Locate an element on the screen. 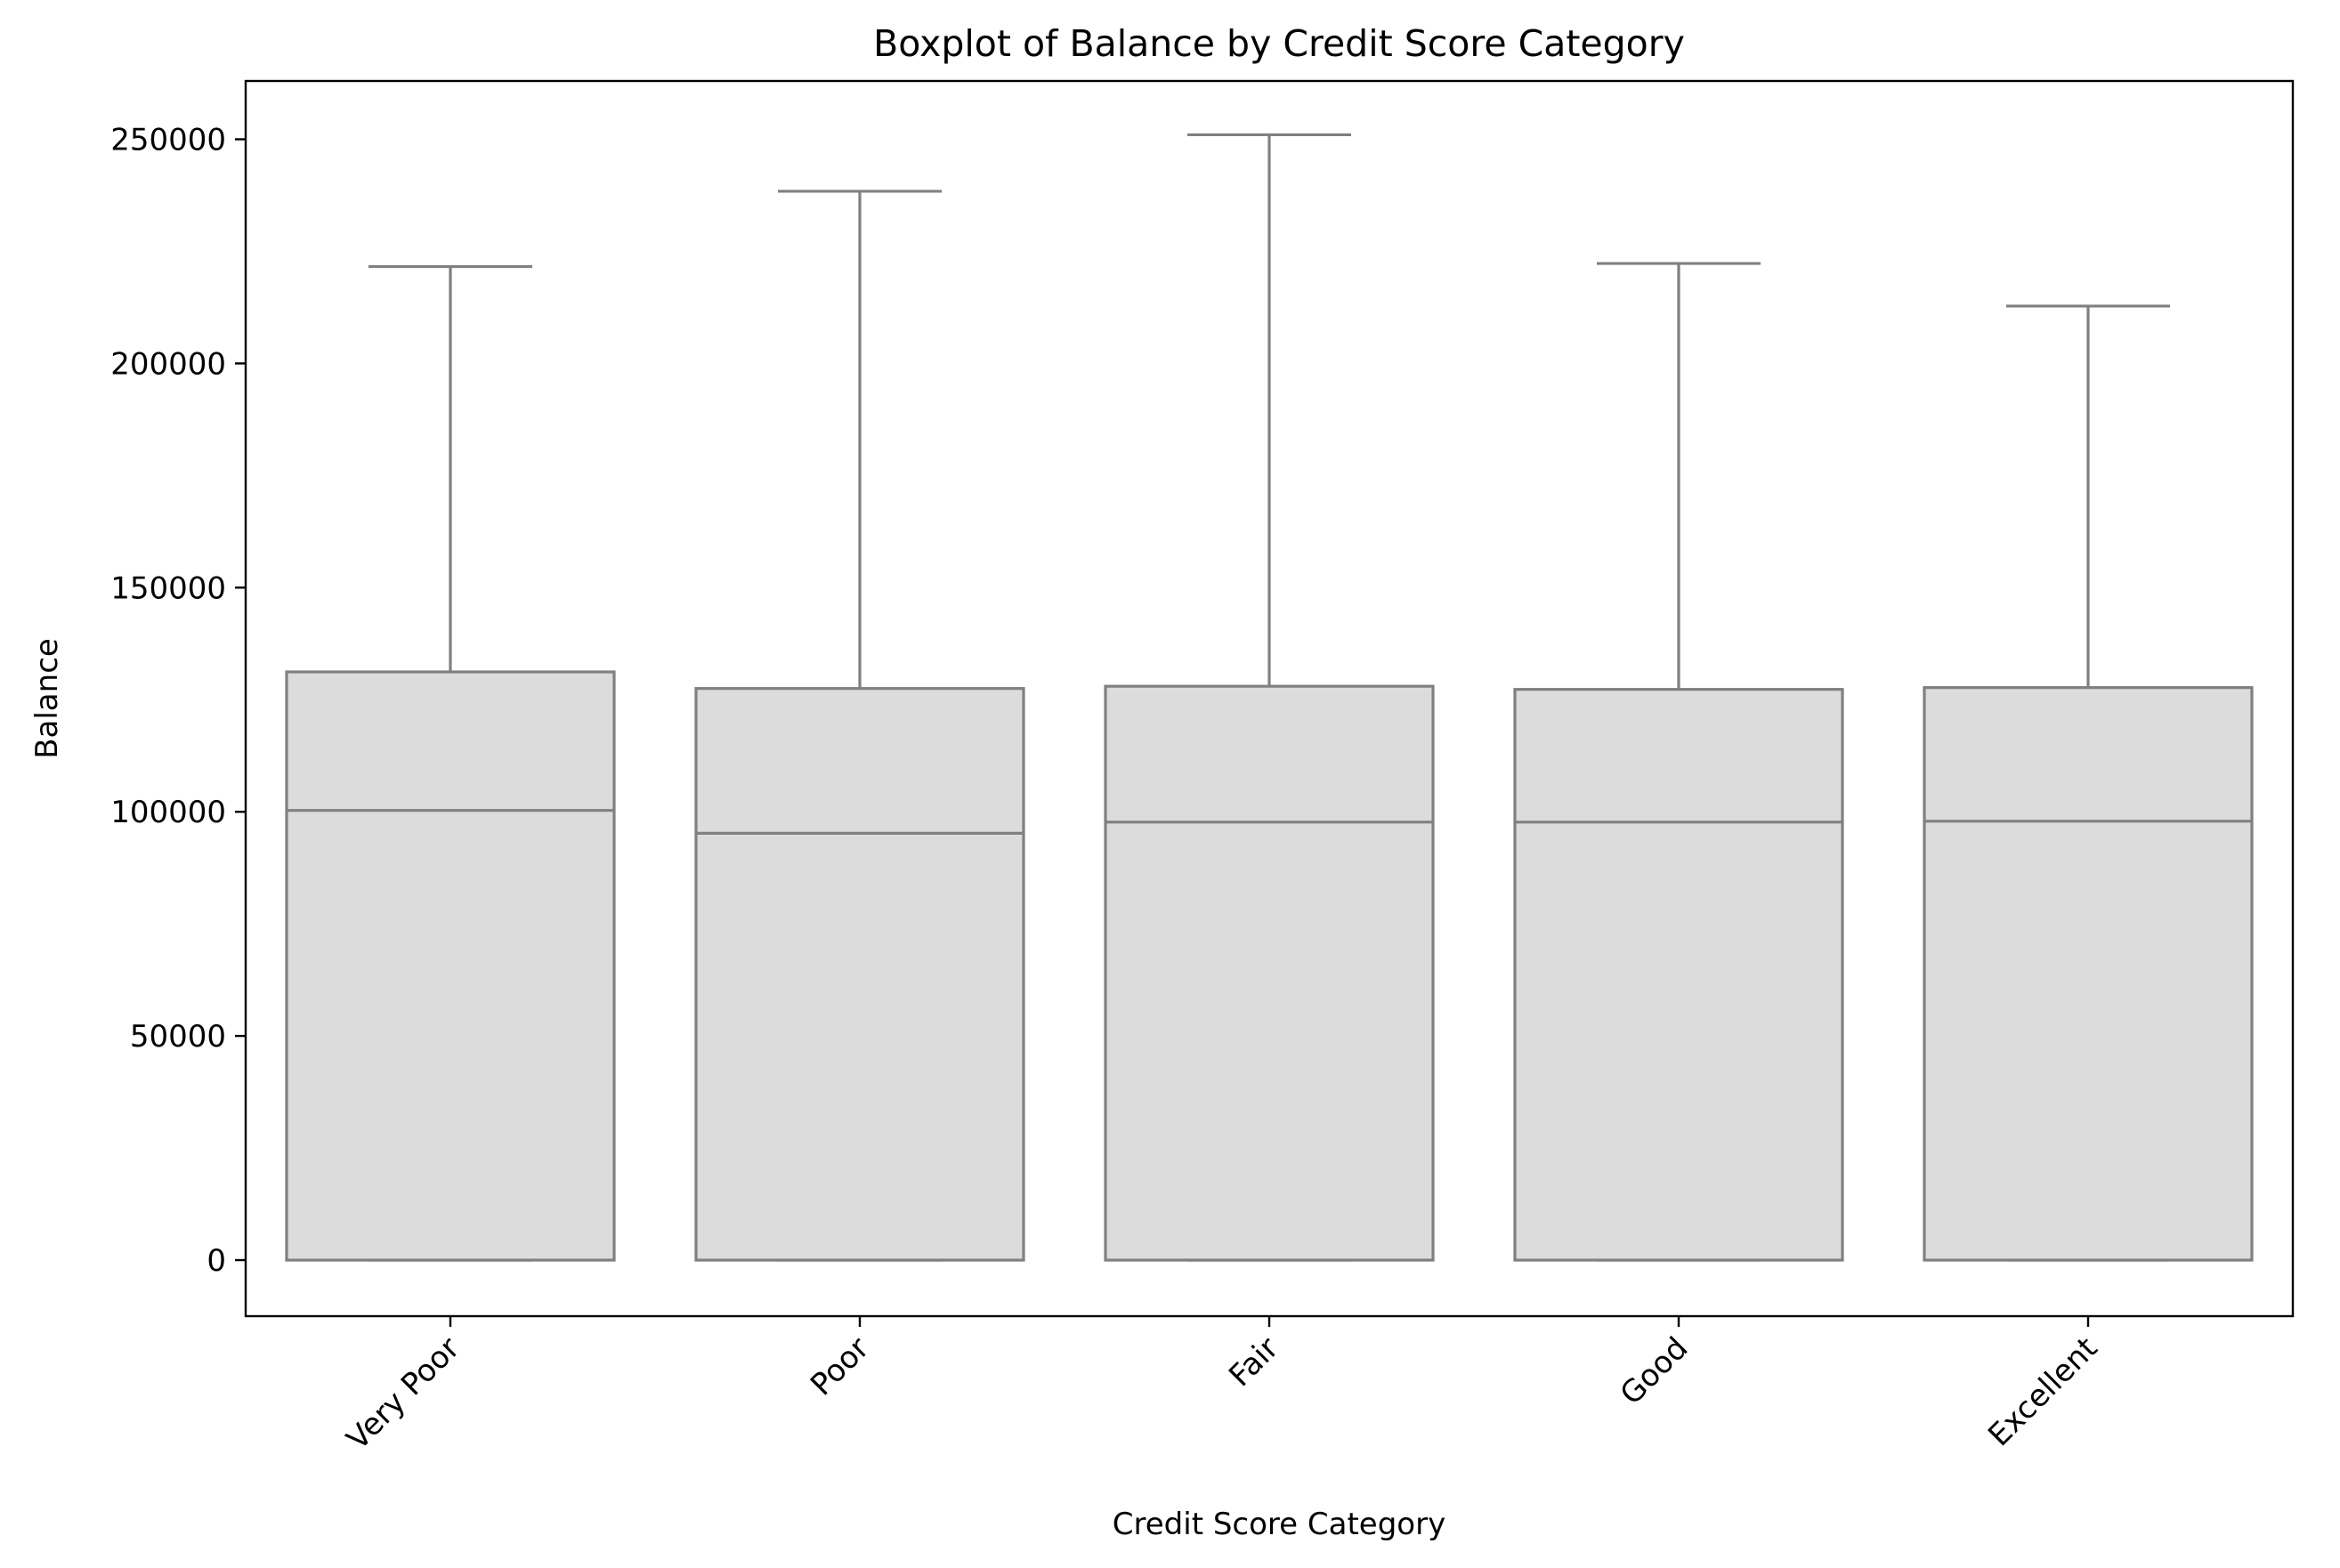 The image size is (2340, 1568). y-axis: 0 50000 100000 150000 200000 250000 is located at coordinates (178, 700).